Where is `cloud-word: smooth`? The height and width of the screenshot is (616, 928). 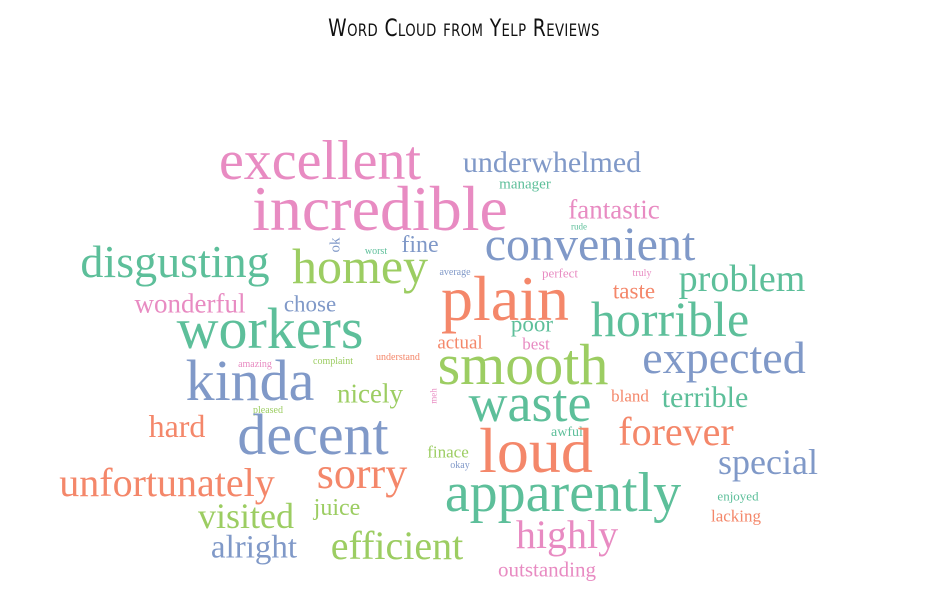 cloud-word: smooth is located at coordinates (523, 364).